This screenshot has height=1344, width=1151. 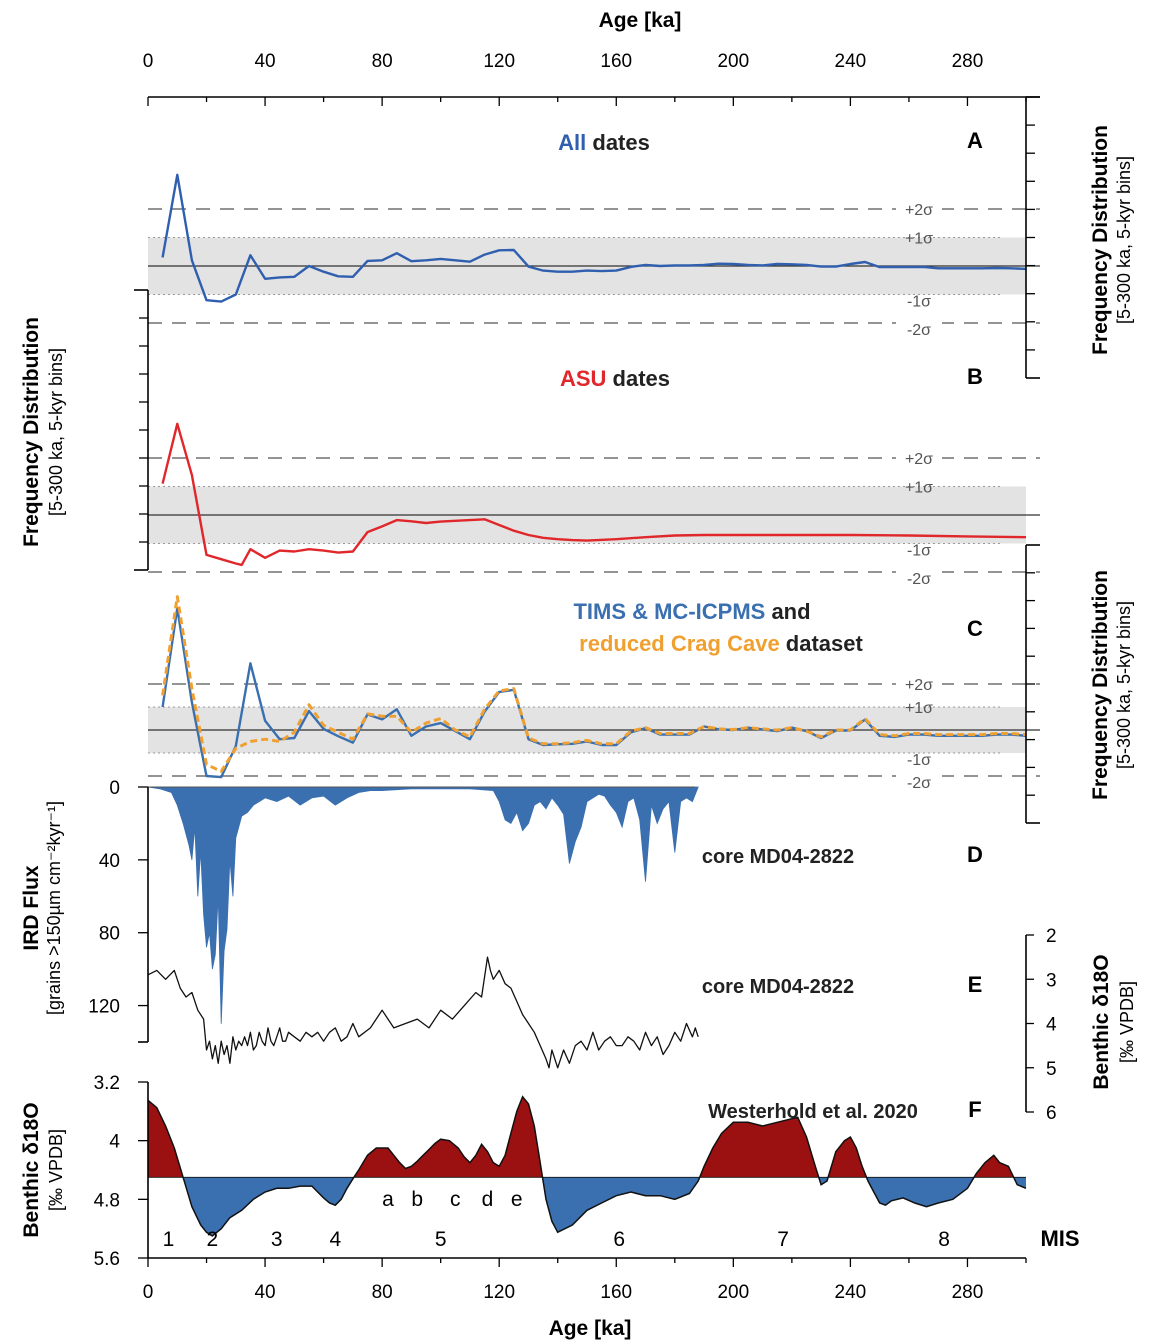 What do you see at coordinates (264, 1292) in the screenshot?
I see `bottom-axis-tick-label: 40` at bounding box center [264, 1292].